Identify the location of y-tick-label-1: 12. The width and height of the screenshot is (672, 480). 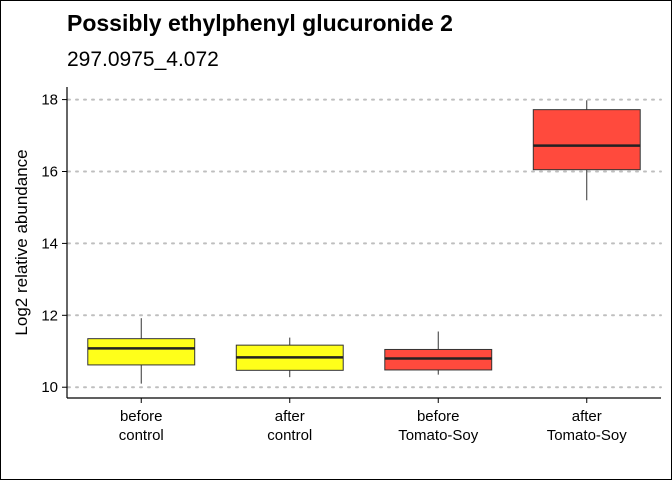
(49, 315).